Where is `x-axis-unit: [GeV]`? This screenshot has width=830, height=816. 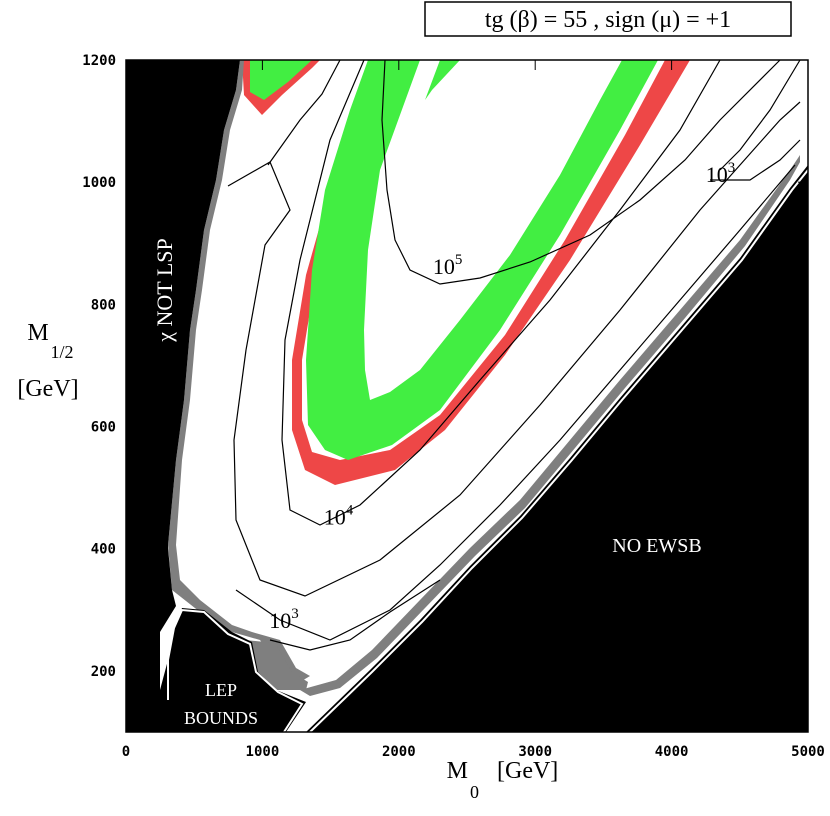
x-axis-unit: [GeV] is located at coordinates (527, 771).